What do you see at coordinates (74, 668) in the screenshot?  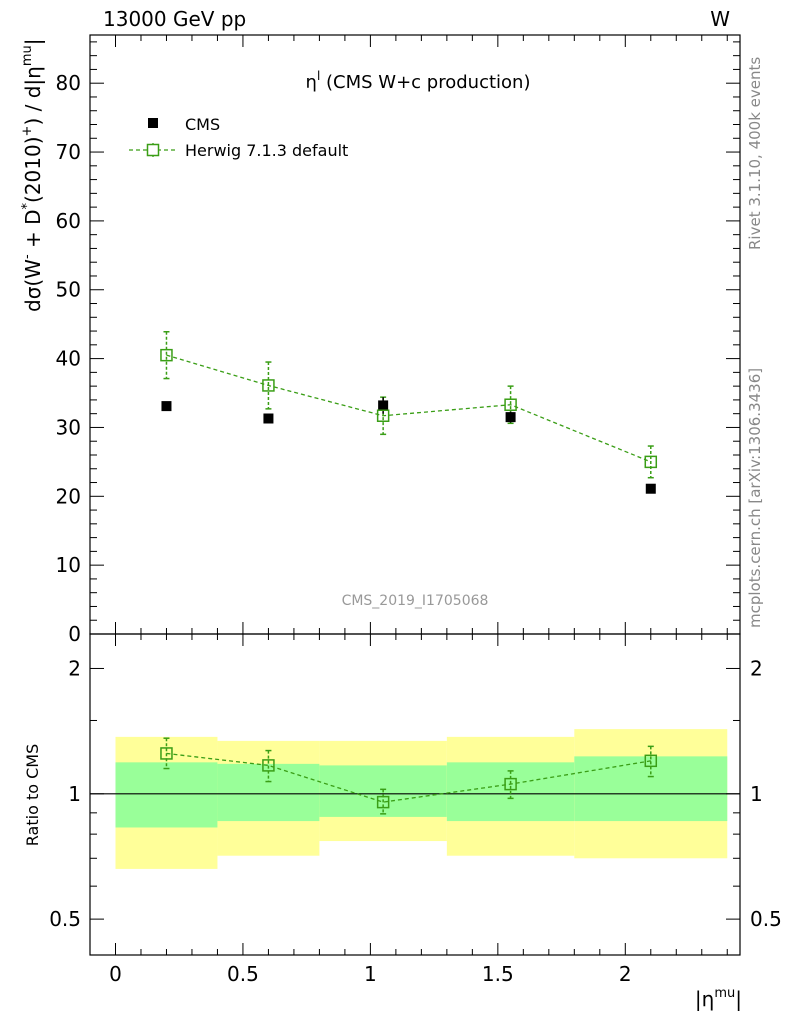 I see `ratio-y-tick-label: 2` at bounding box center [74, 668].